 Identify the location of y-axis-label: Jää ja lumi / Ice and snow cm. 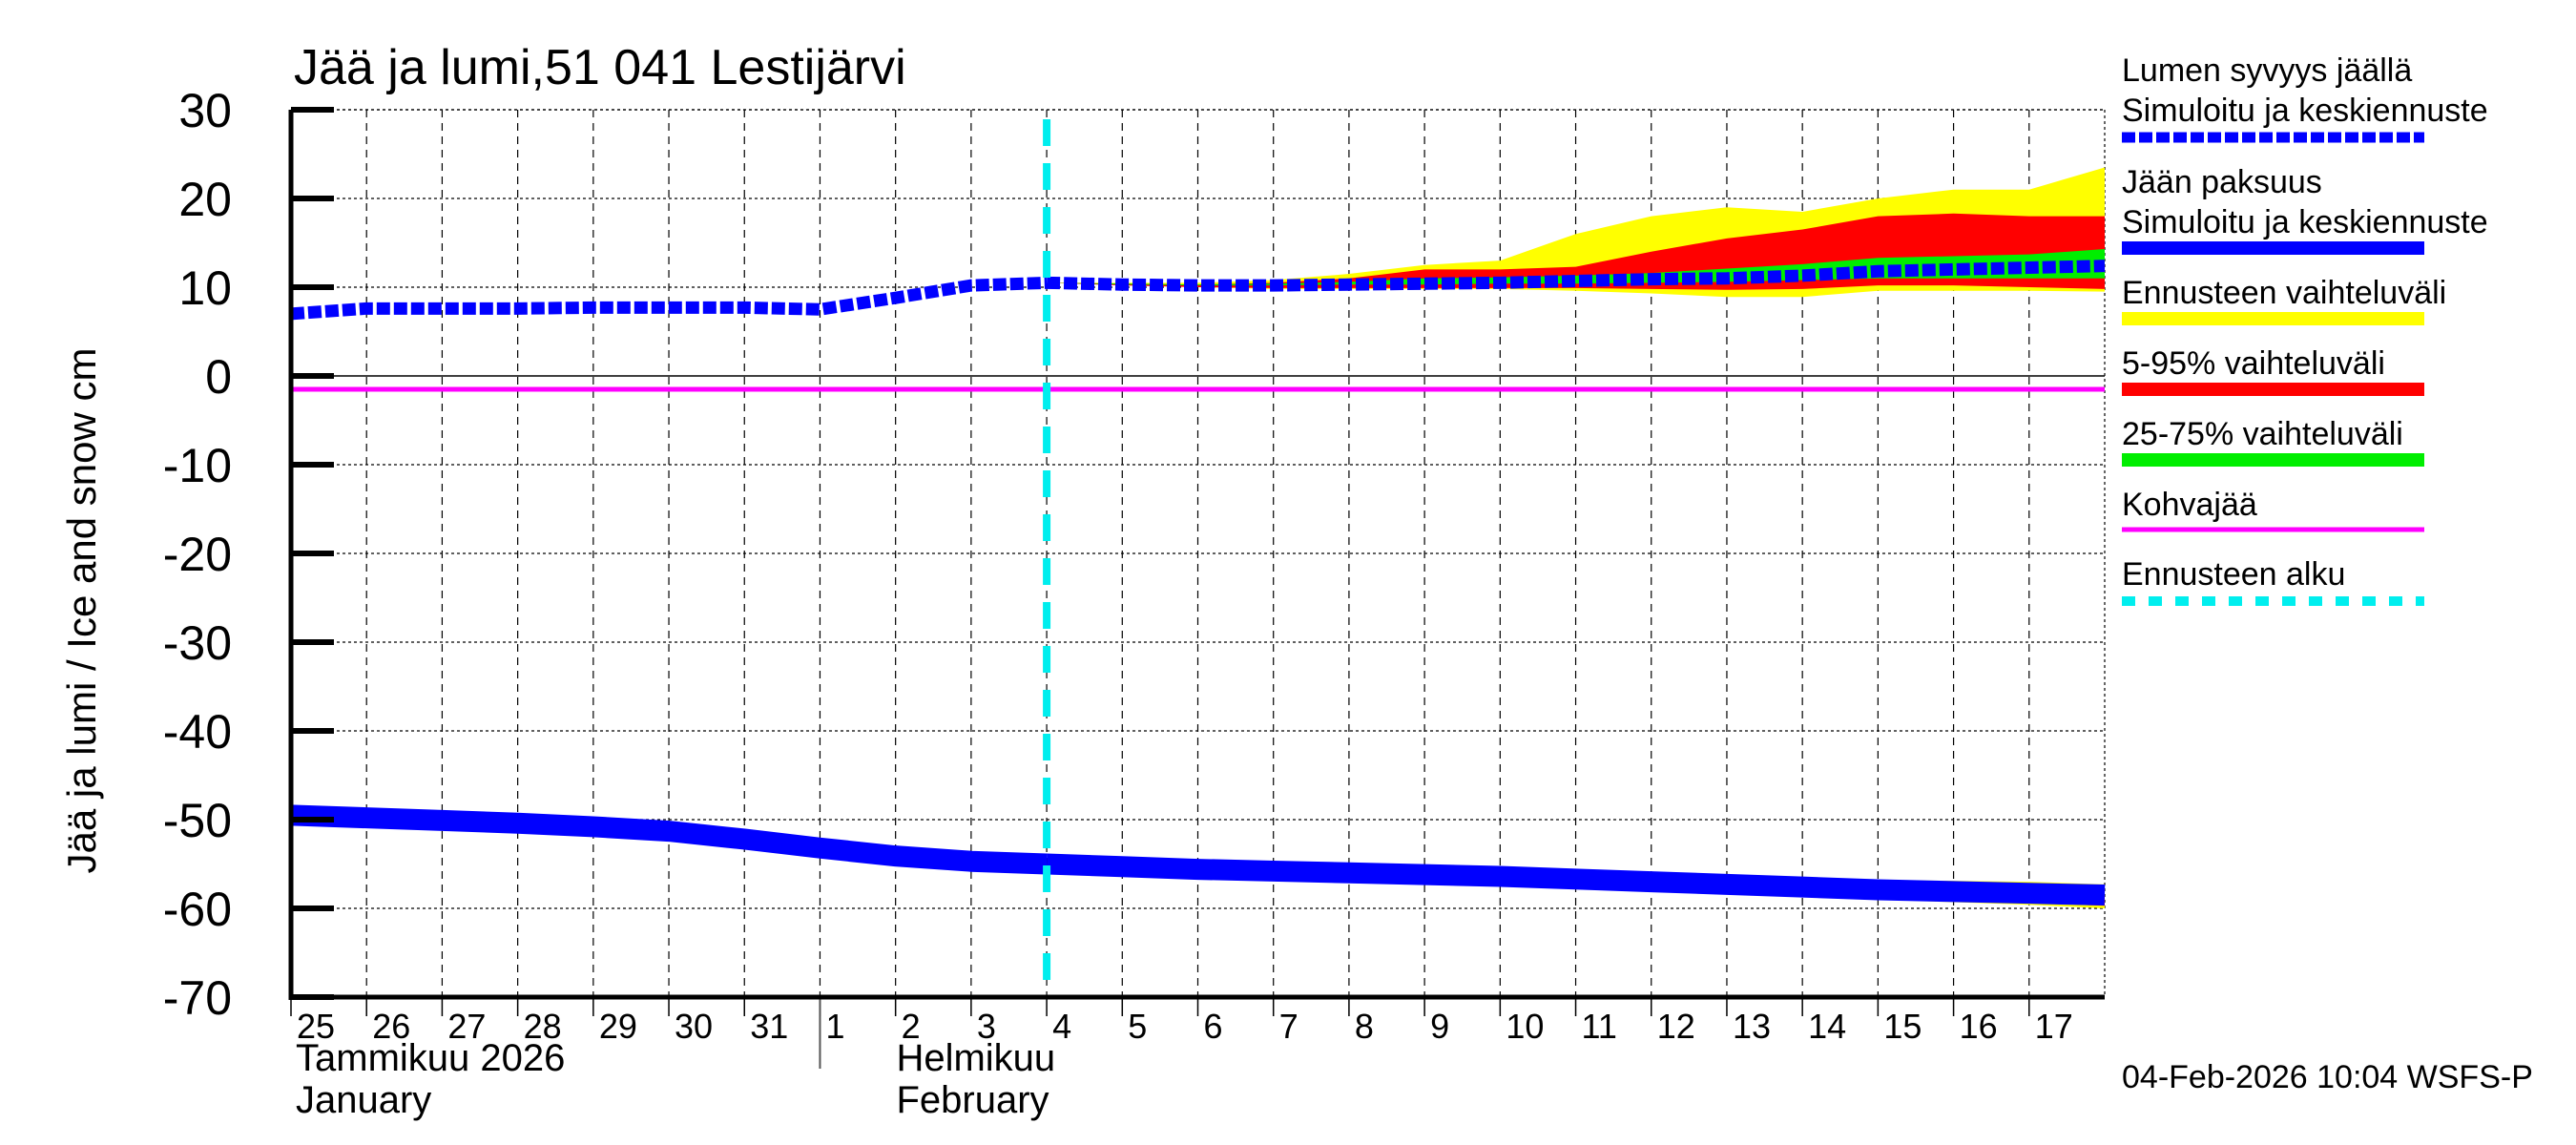
(81, 611).